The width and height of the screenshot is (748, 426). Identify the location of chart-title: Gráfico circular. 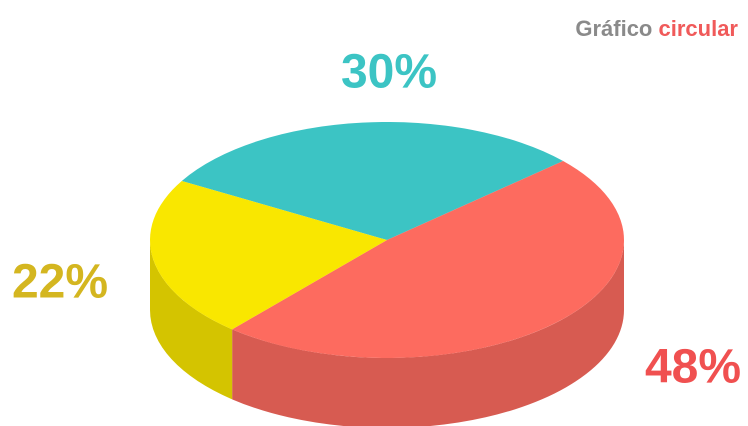
(656, 28).